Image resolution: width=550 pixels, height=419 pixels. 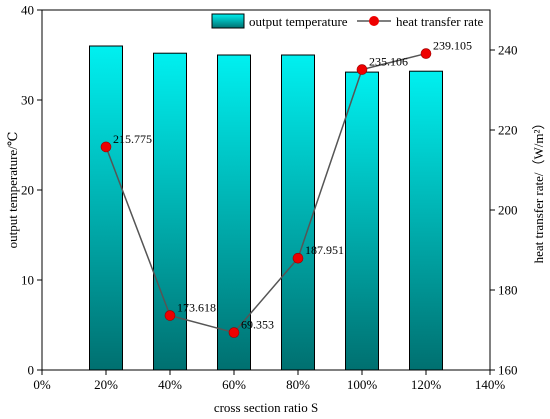 What do you see at coordinates (132, 139) in the screenshot?
I see `data-label-20%: 215.775` at bounding box center [132, 139].